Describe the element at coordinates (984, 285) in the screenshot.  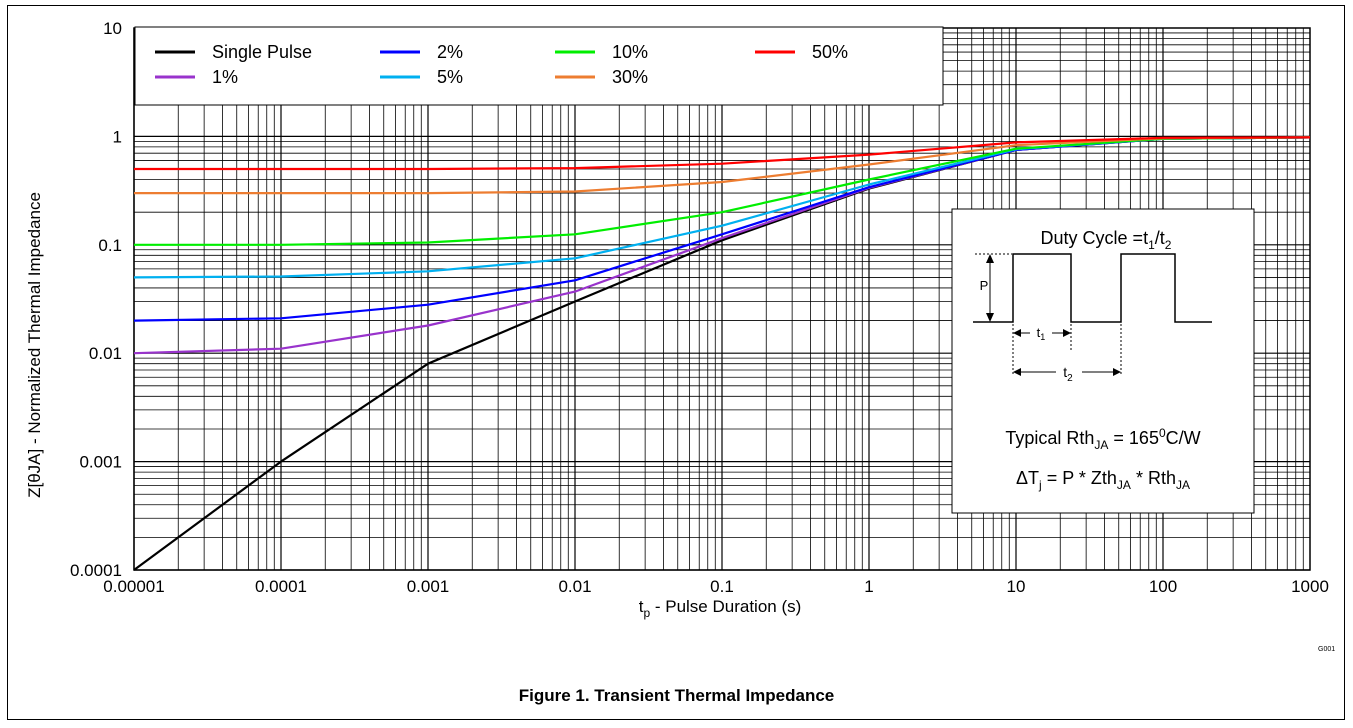
I see `p-label: P` at that location.